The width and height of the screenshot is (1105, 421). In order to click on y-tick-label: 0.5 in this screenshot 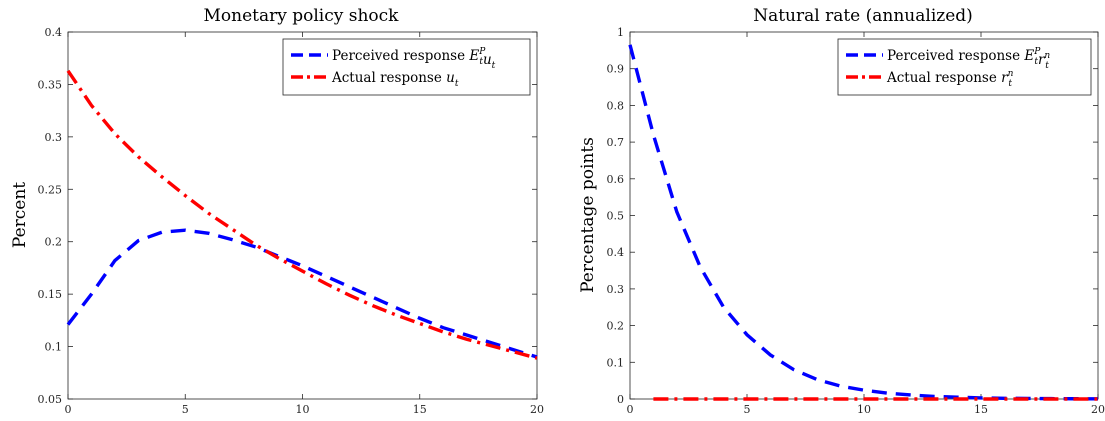, I will do `click(616, 216)`.